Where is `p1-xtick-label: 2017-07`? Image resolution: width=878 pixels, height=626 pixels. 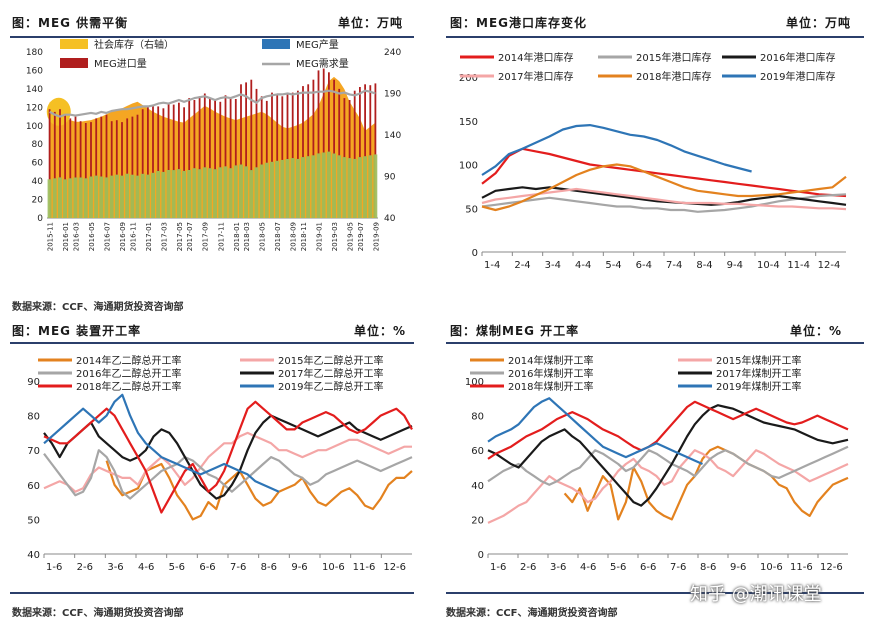 p1-xtick-label: 2017-07 is located at coordinates (190, 236).